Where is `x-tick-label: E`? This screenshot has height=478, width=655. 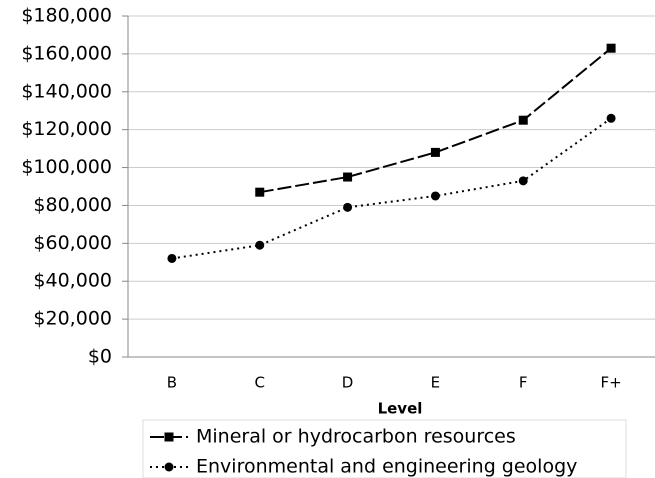 x-tick-label: E is located at coordinates (435, 383).